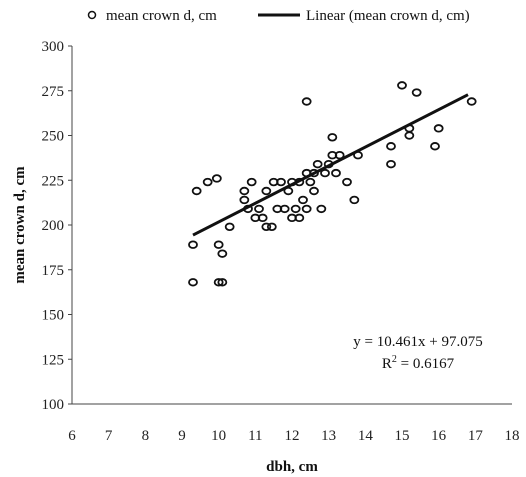  What do you see at coordinates (426, 364) in the screenshot?
I see `r-squared-value: = 0.6167` at bounding box center [426, 364].